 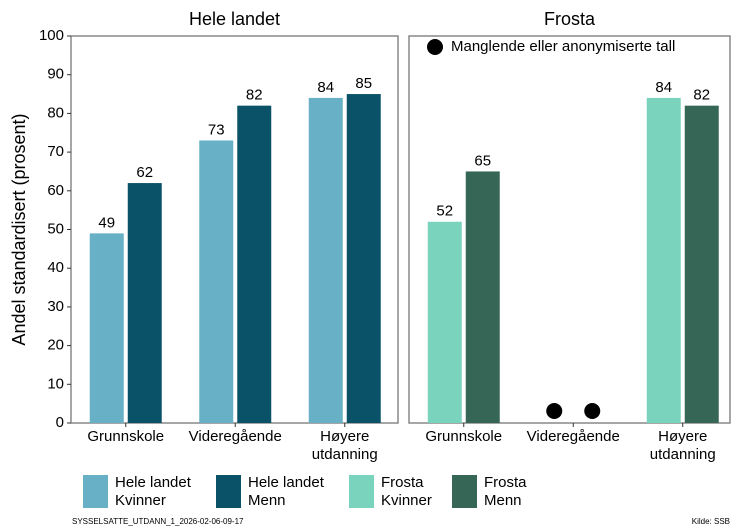 I want to click on annotation: Manglende eller anonymiserte tall, so click(x=563, y=46).